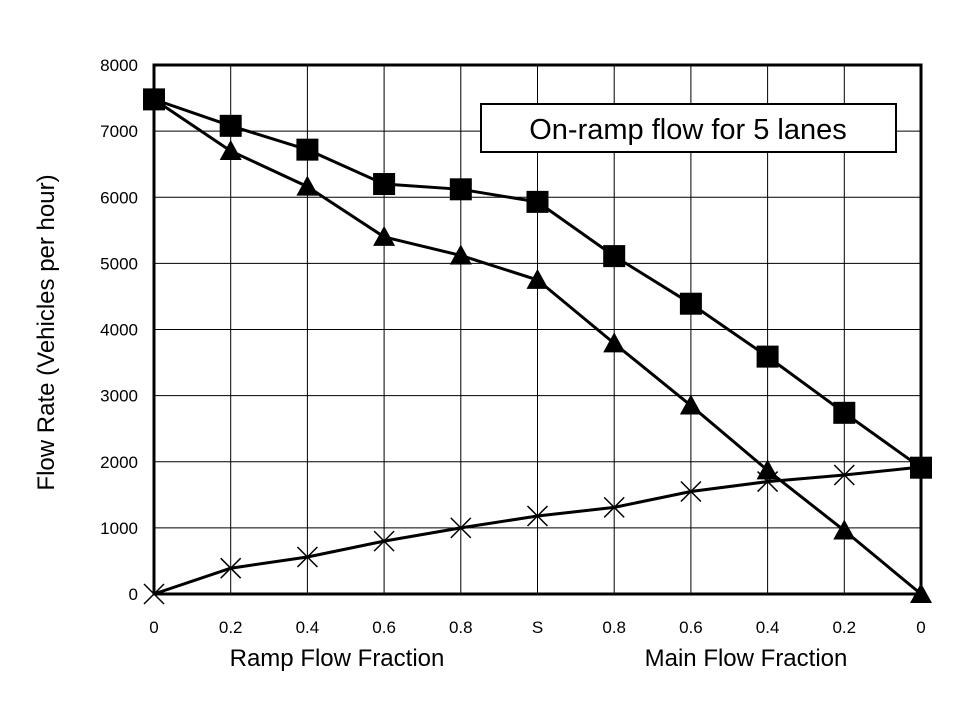 The width and height of the screenshot is (960, 720). What do you see at coordinates (119, 396) in the screenshot?
I see `y-tick-label: 3000` at bounding box center [119, 396].